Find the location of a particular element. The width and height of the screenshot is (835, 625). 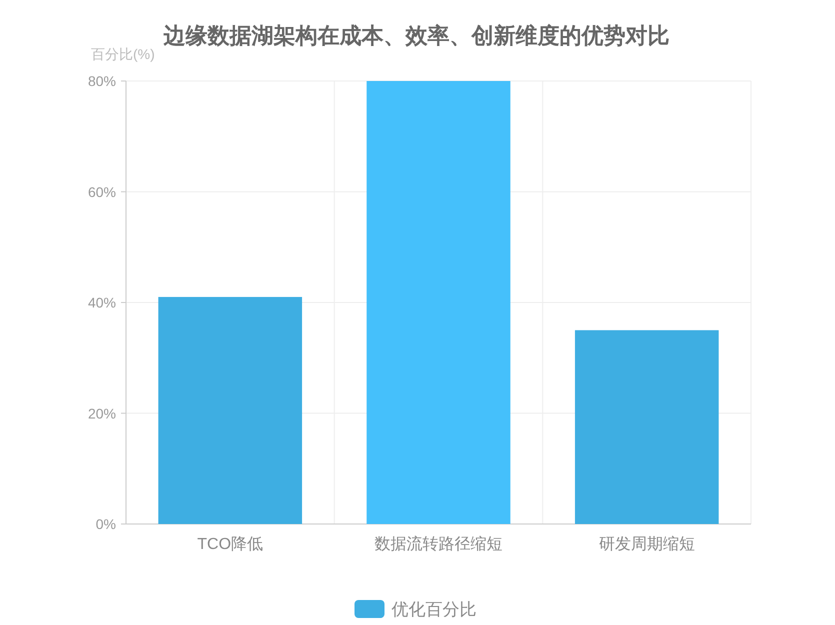

ytick: 20% is located at coordinates (102, 413).